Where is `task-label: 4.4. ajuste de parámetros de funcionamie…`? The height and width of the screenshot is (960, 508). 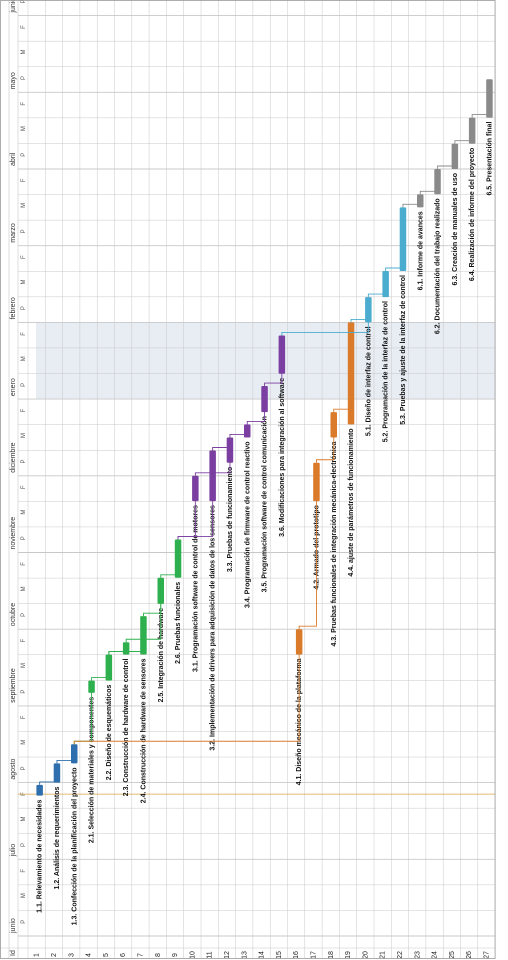
task-label: 4.4. ajuste de parámetros de funcionamie… is located at coordinates (351, 502).